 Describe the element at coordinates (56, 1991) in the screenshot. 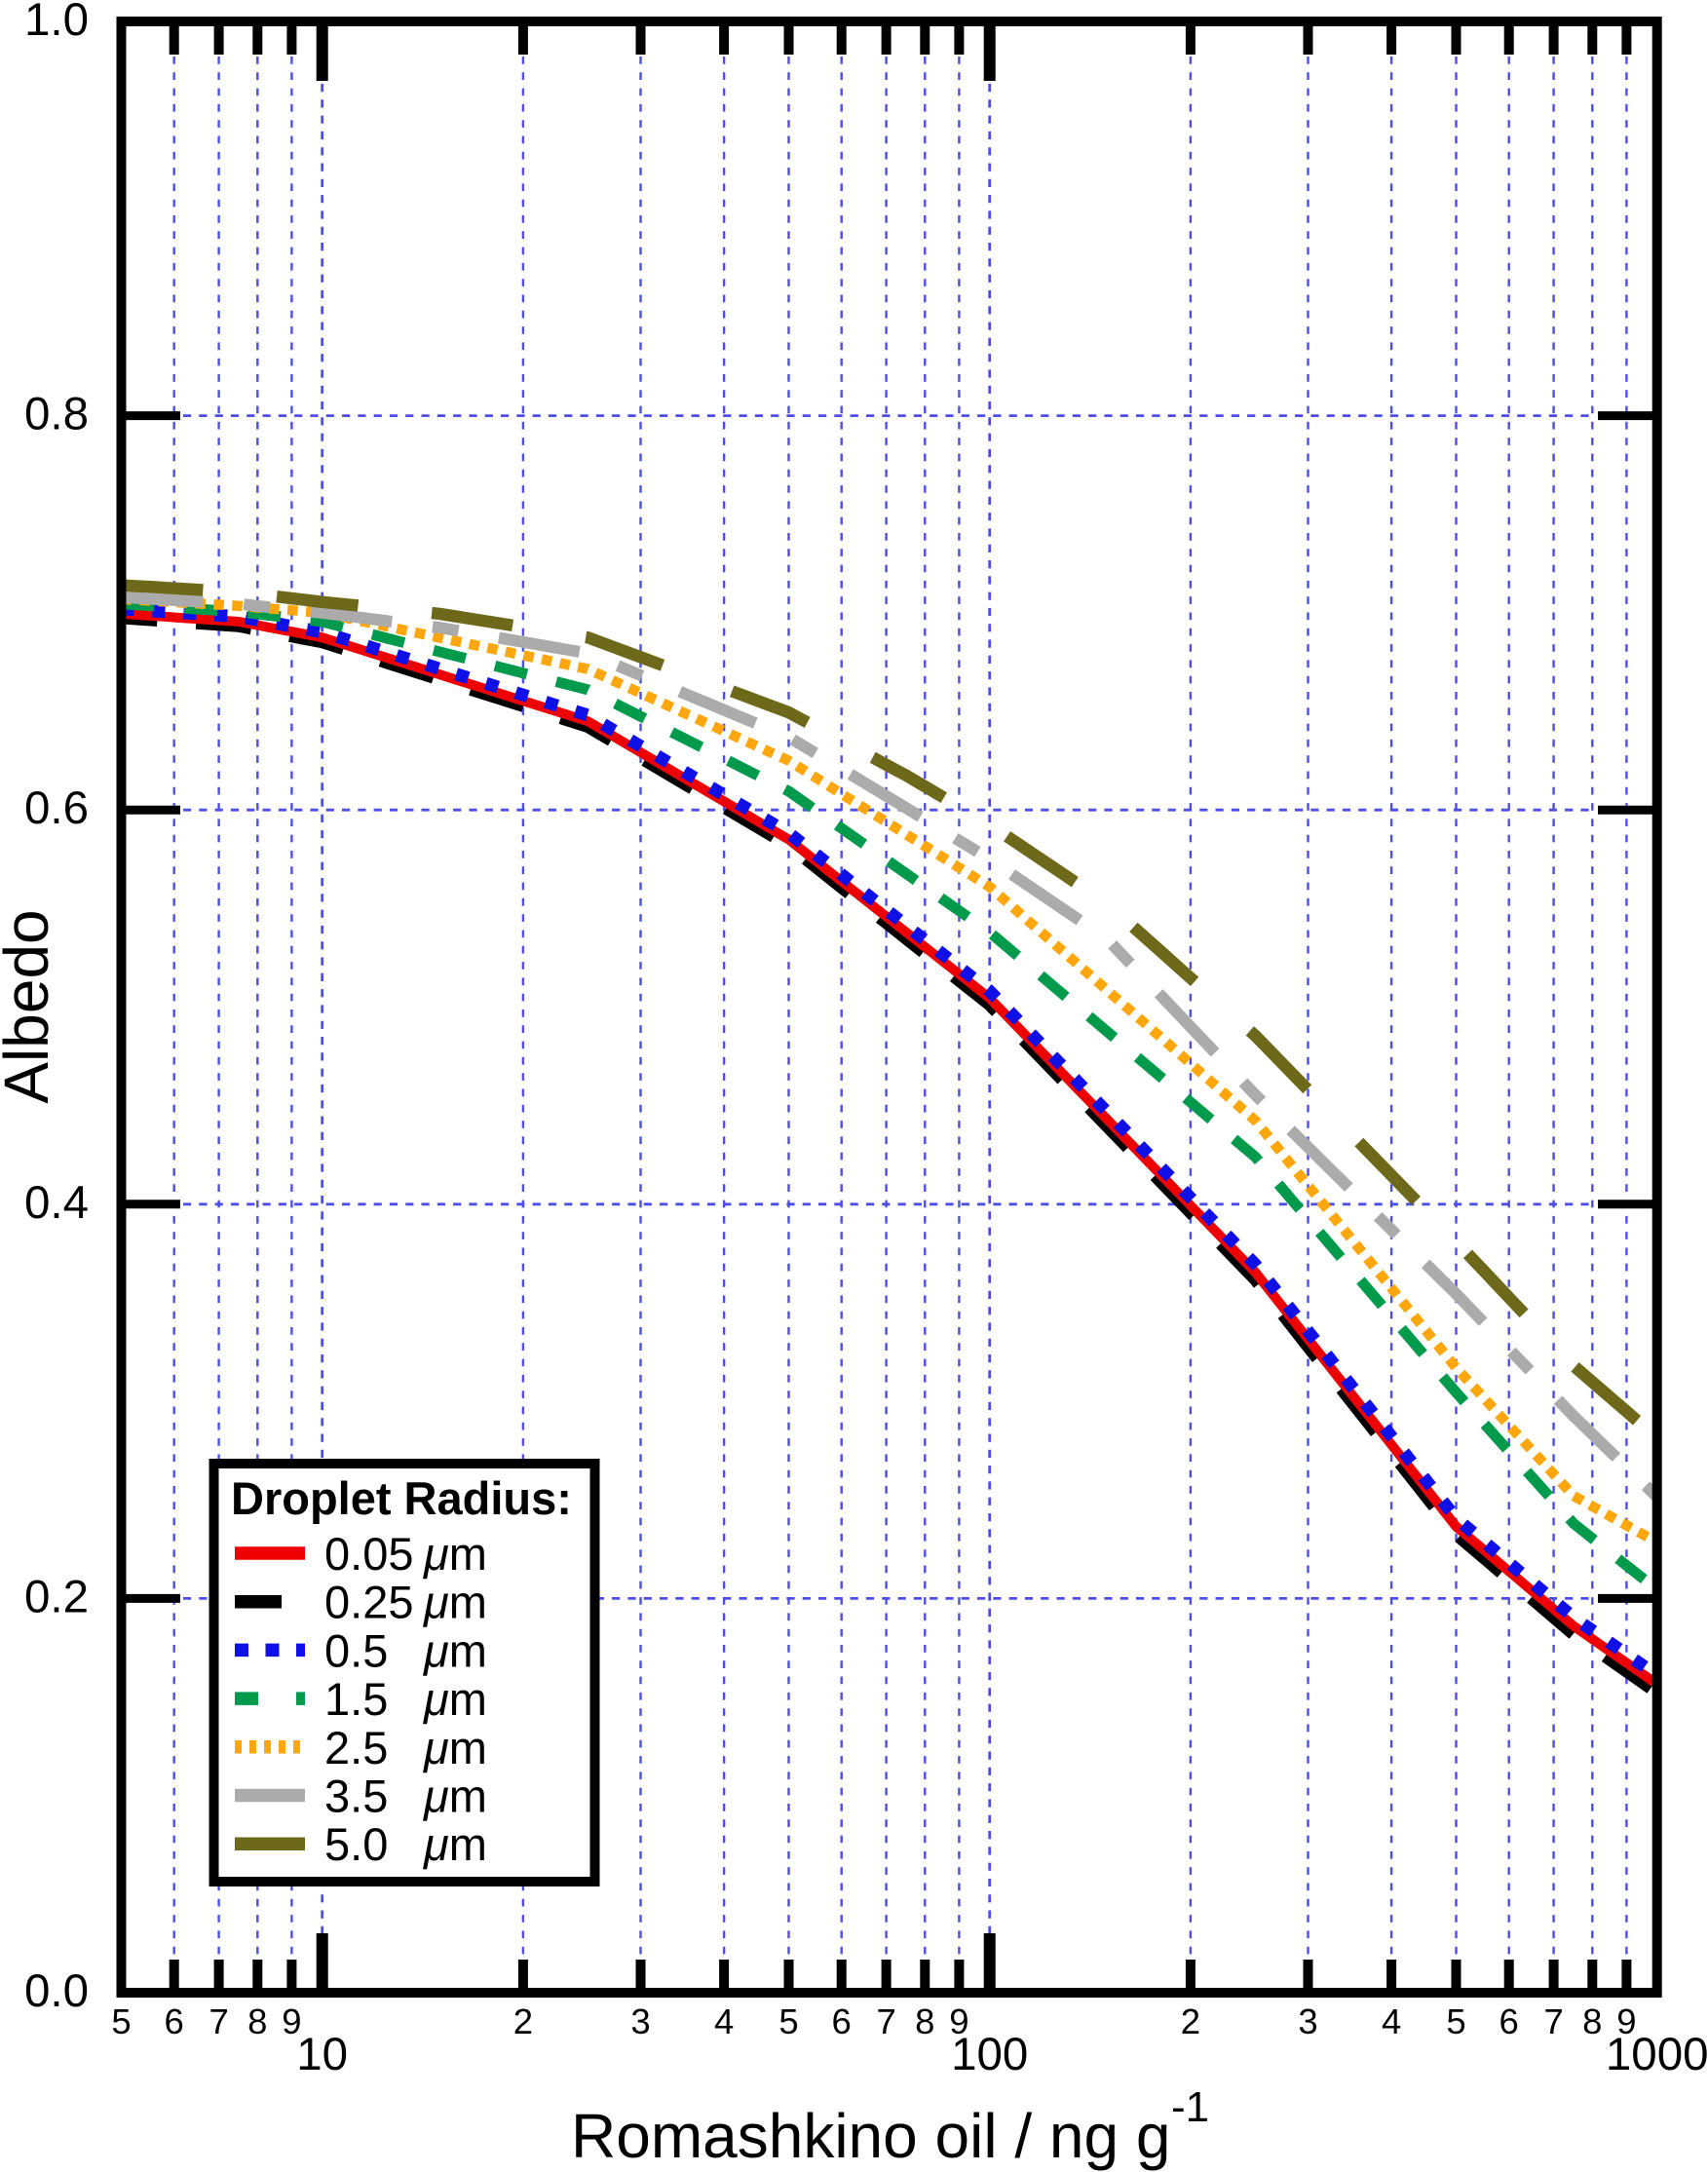

I see `svg-text: 0.0` at that location.